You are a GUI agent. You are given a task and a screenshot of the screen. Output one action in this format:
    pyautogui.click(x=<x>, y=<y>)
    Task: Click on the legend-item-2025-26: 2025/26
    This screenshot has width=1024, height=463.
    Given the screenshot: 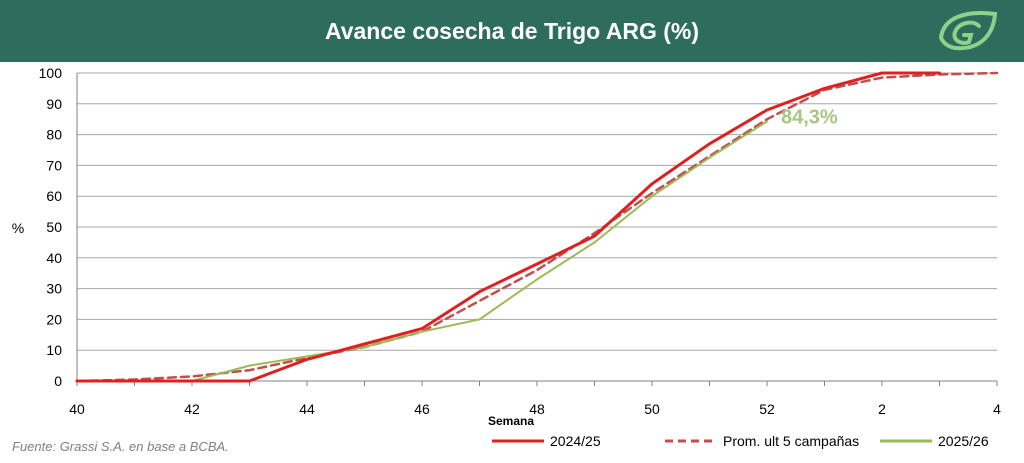 What is the action you would take?
    pyautogui.click(x=933, y=441)
    